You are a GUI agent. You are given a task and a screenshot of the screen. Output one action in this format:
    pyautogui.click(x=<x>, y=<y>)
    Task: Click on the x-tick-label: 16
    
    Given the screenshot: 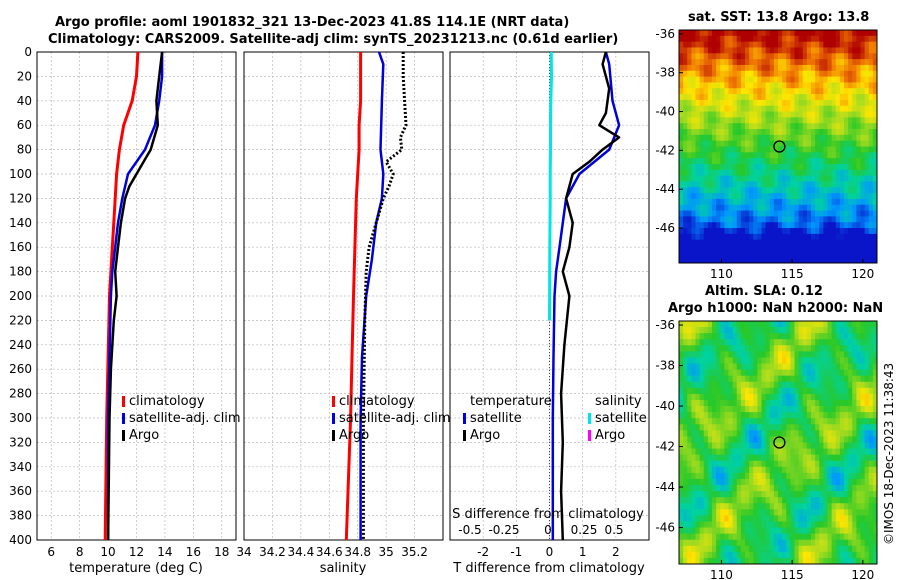 What is the action you would take?
    pyautogui.click(x=193, y=552)
    